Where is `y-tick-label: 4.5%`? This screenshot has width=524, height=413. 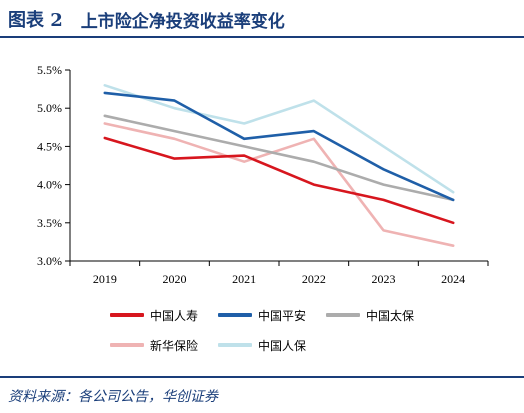 y-tick-label: 4.5% is located at coordinates (49, 146).